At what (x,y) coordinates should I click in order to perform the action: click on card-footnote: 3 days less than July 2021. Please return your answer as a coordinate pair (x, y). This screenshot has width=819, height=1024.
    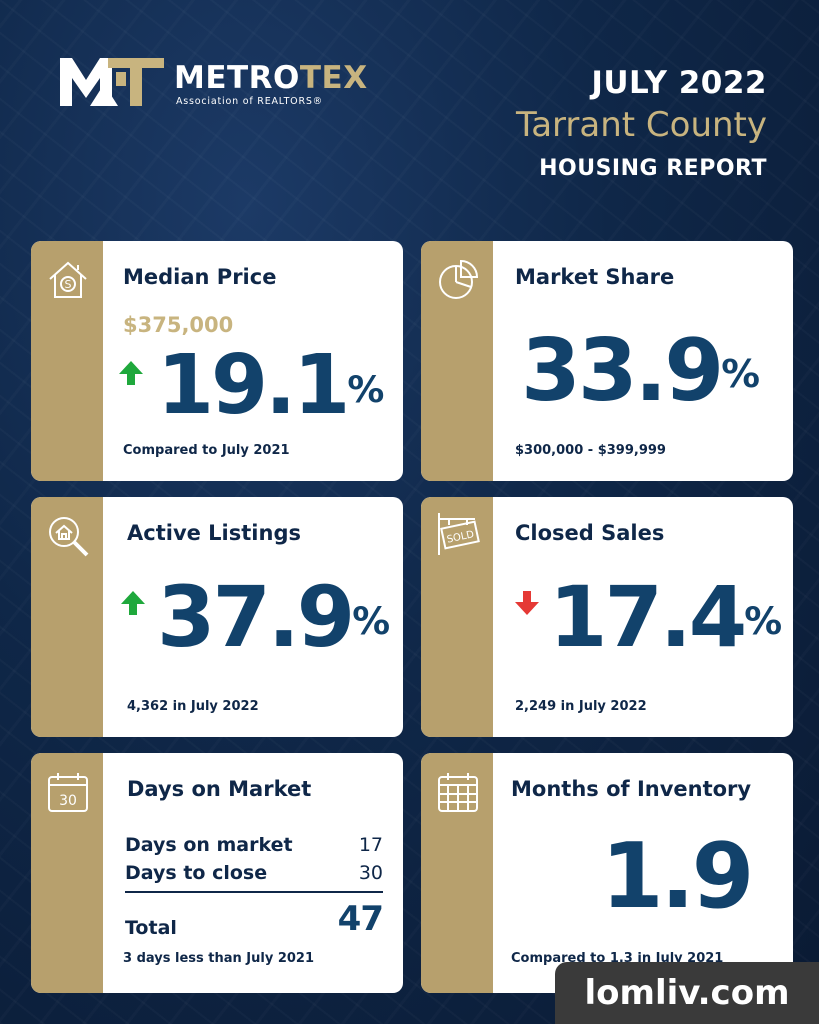
    Looking at the image, I should click on (219, 958).